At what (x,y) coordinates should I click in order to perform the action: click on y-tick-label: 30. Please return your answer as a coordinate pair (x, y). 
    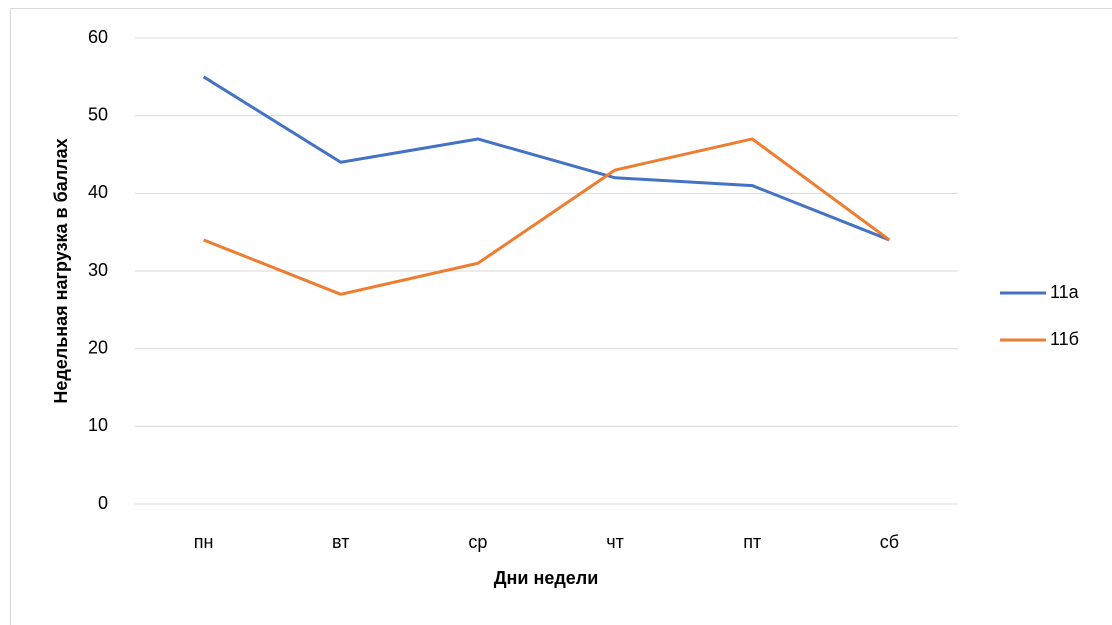
    Looking at the image, I should click on (98, 270).